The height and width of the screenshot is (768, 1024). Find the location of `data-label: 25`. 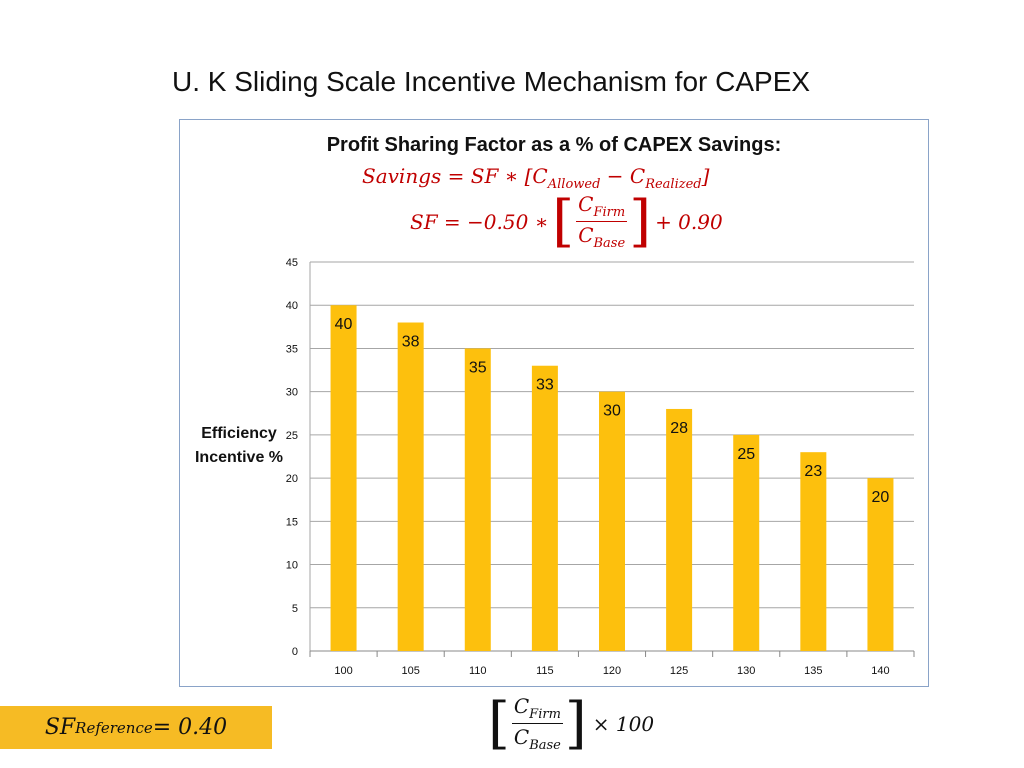

data-label: 25 is located at coordinates (746, 454).